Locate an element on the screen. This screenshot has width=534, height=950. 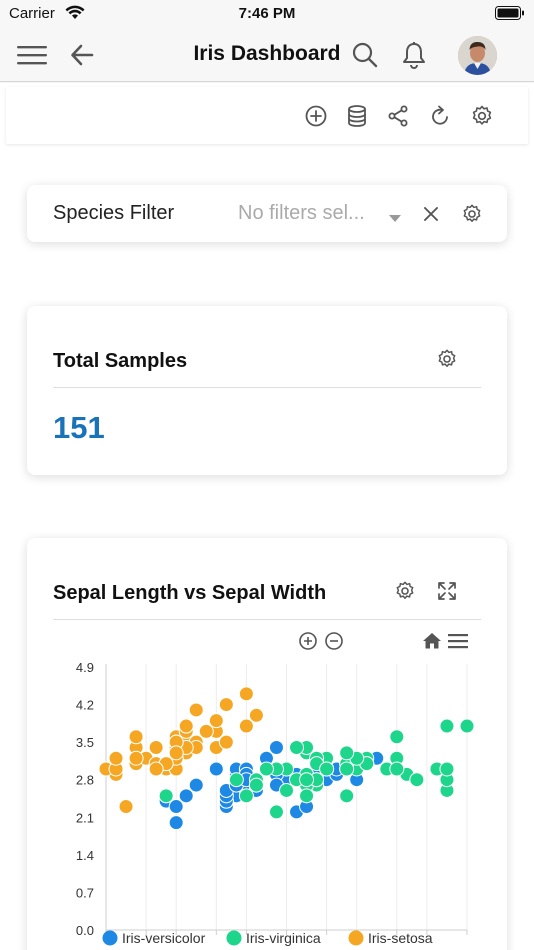
chart-settings-gear-icon is located at coordinates (405, 593).